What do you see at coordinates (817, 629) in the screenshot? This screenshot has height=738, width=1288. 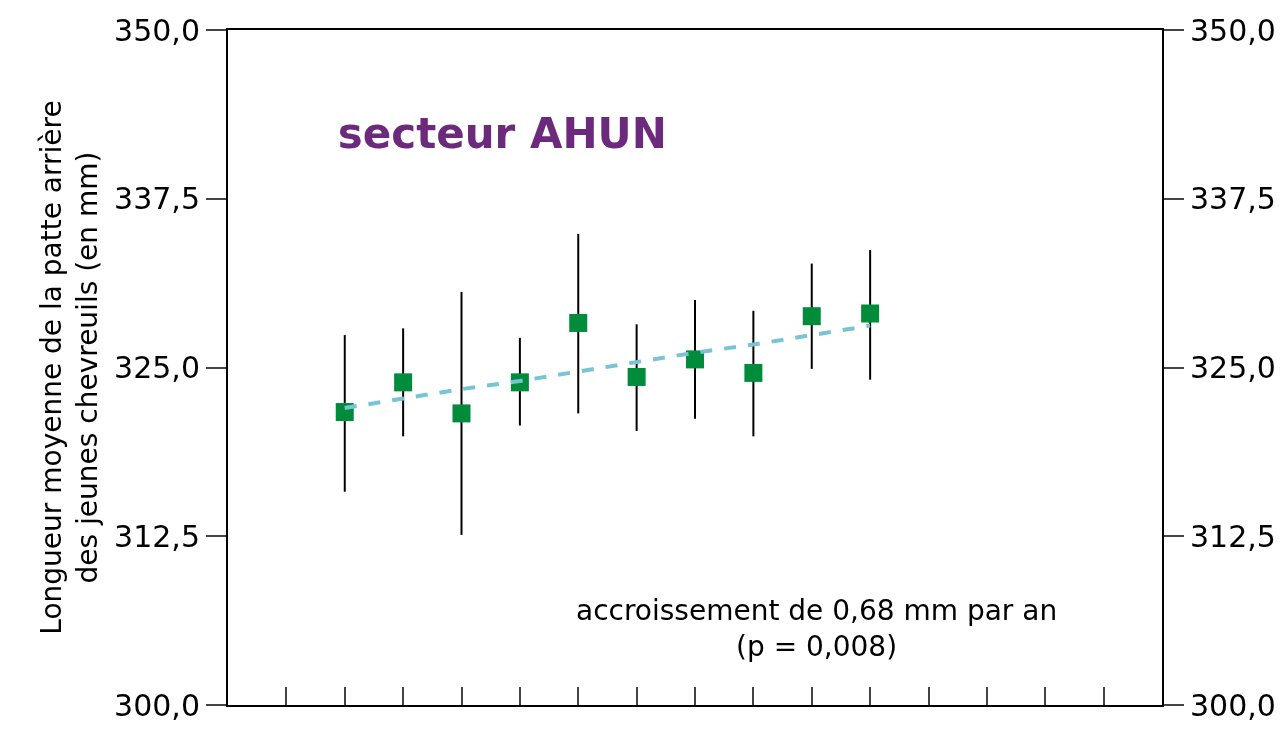 I see `annotation: accroissement de 0,68 mm par an (p = 0,008)` at bounding box center [817, 629].